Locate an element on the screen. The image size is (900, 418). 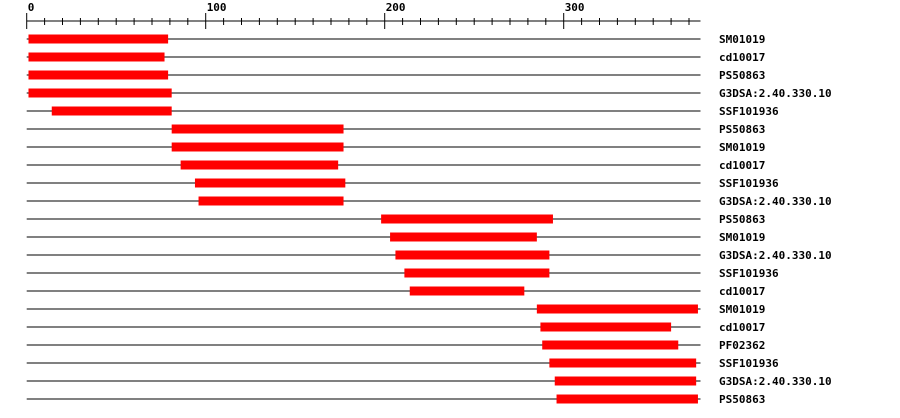
tick-label: 300 is located at coordinates (575, 7).